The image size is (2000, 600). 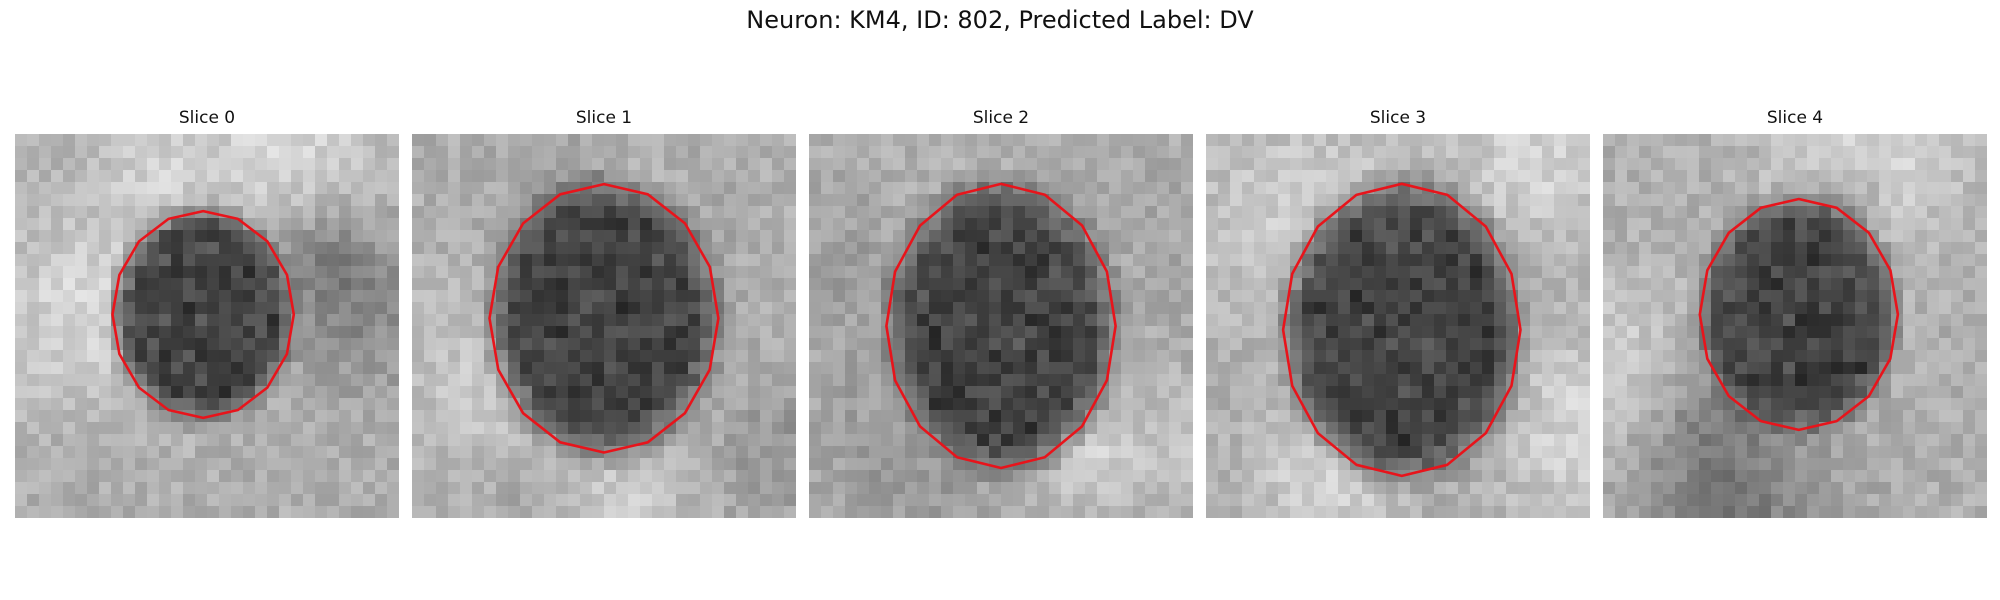 I want to click on slice-title-4: Slice 4, so click(x=1795, y=118).